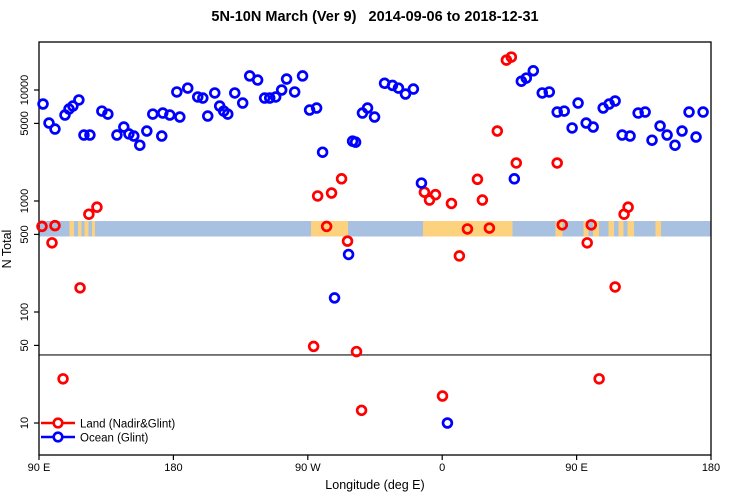  I want to click on land-legend-circle-icon, so click(58, 423).